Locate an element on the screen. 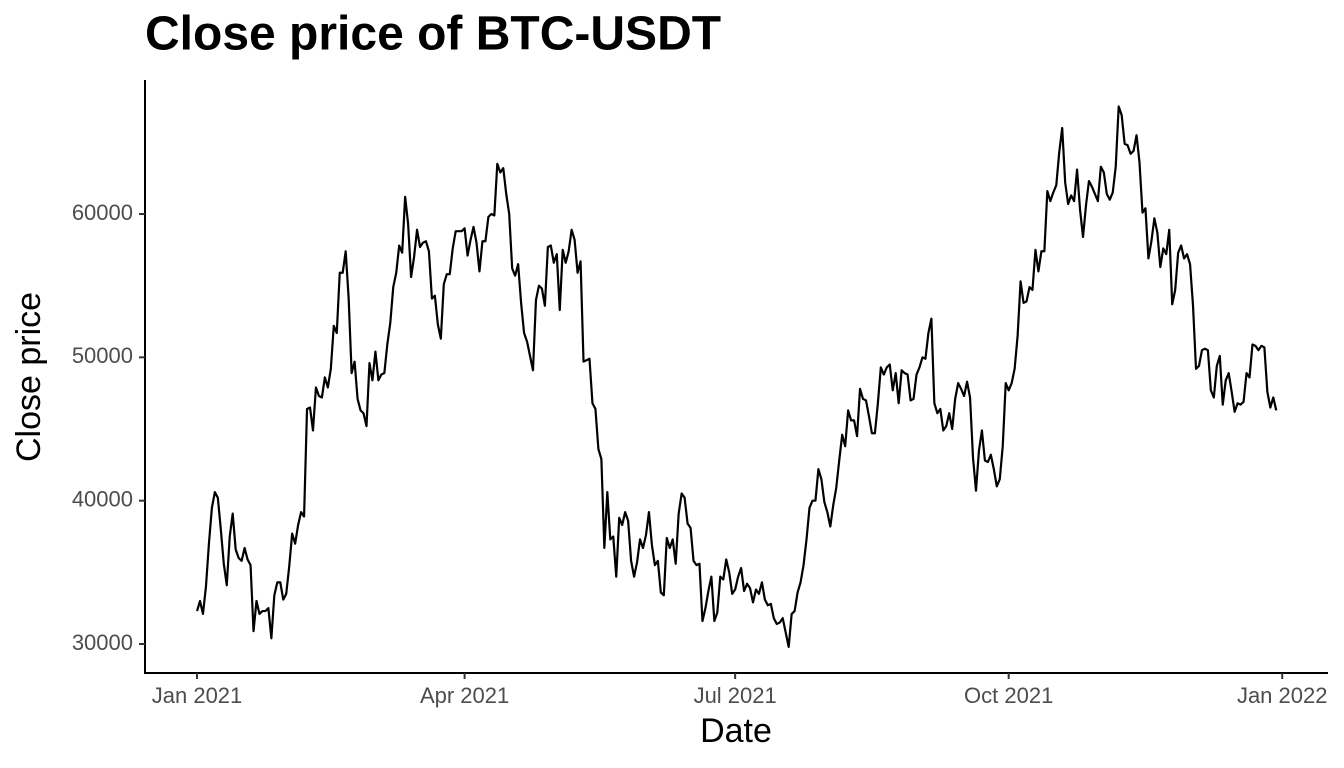 This screenshot has width=1344, height=768. x-tick-label: Jan 2022 is located at coordinates (1282, 695).